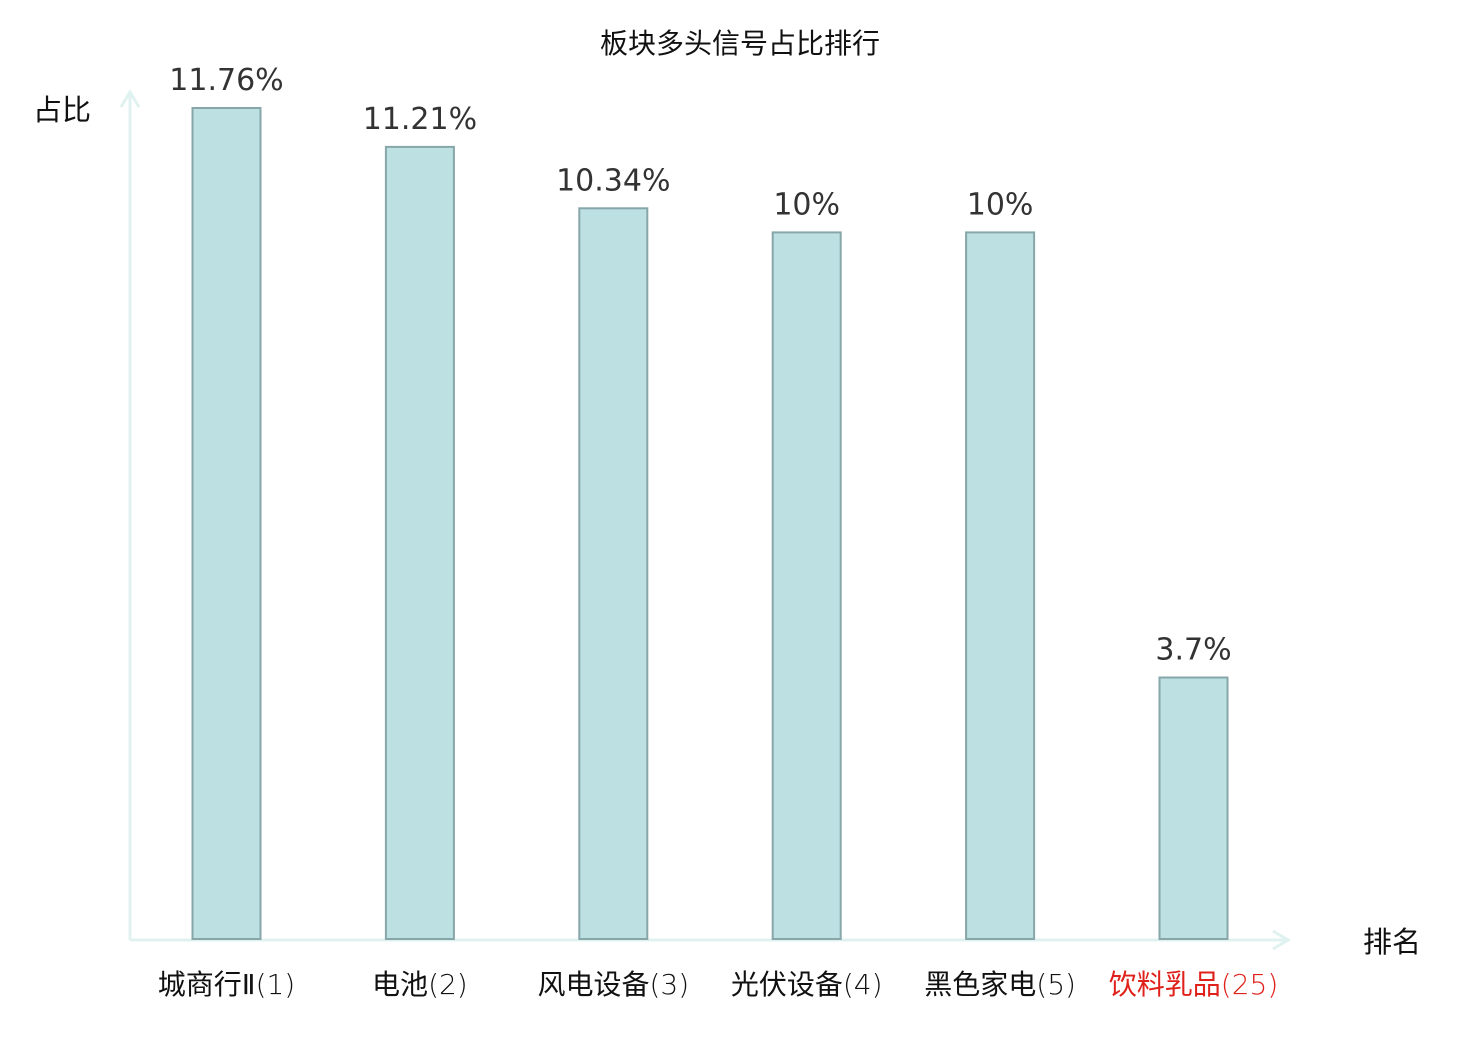  Describe the element at coordinates (593, 984) in the screenshot. I see `category-name: 风电设备` at that location.